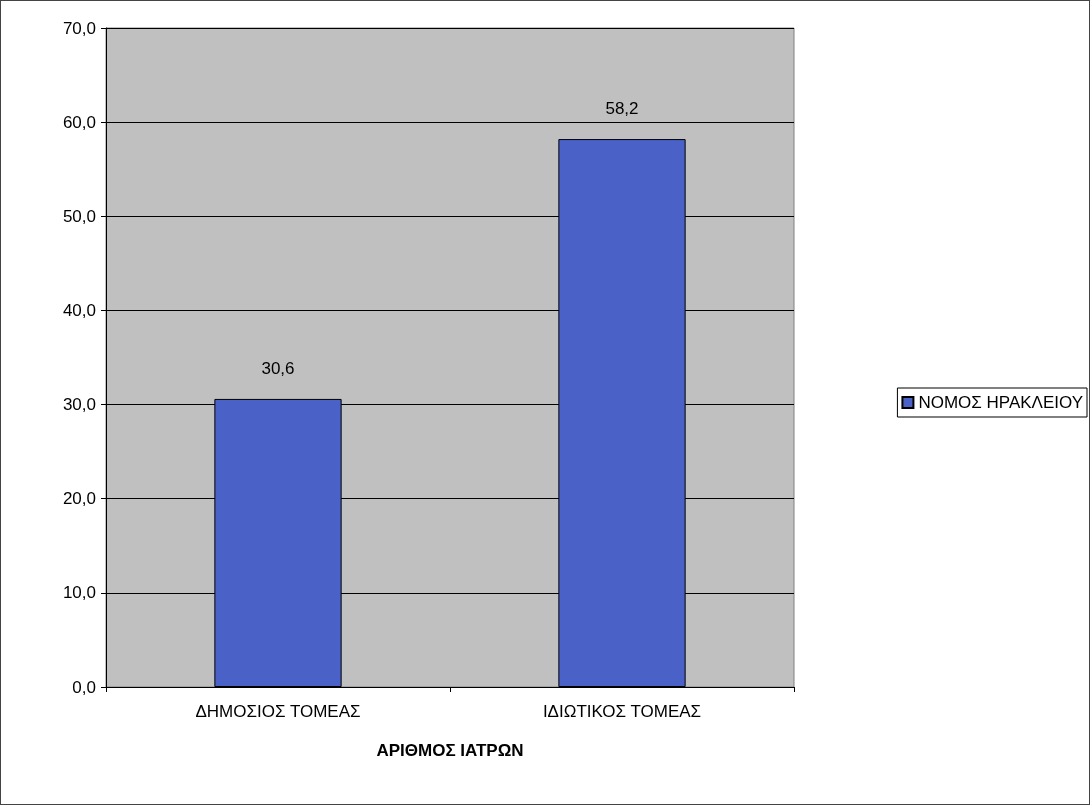  I want to click on x-tick-label: ΔΗΜΟΣΙΟΣ ΤΟΜΕΑΣ, so click(278, 711).